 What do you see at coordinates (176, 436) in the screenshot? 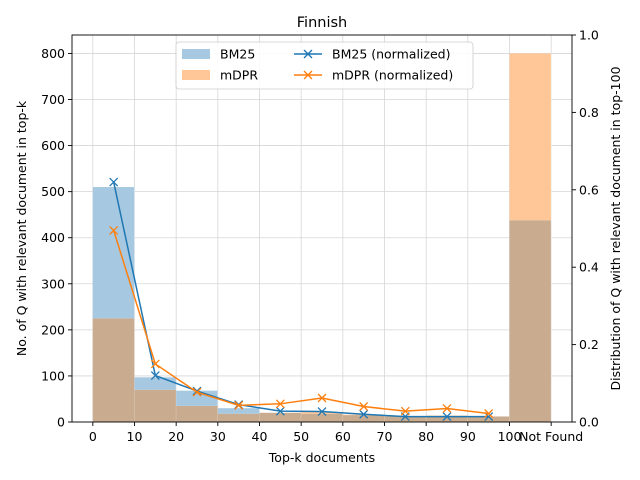
I see `x-tick-label-2: 20` at bounding box center [176, 436].